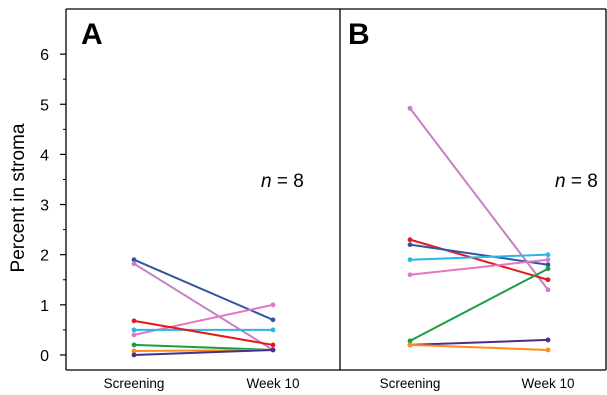  I want to click on panel-b-series-5-point-week10, so click(548, 260).